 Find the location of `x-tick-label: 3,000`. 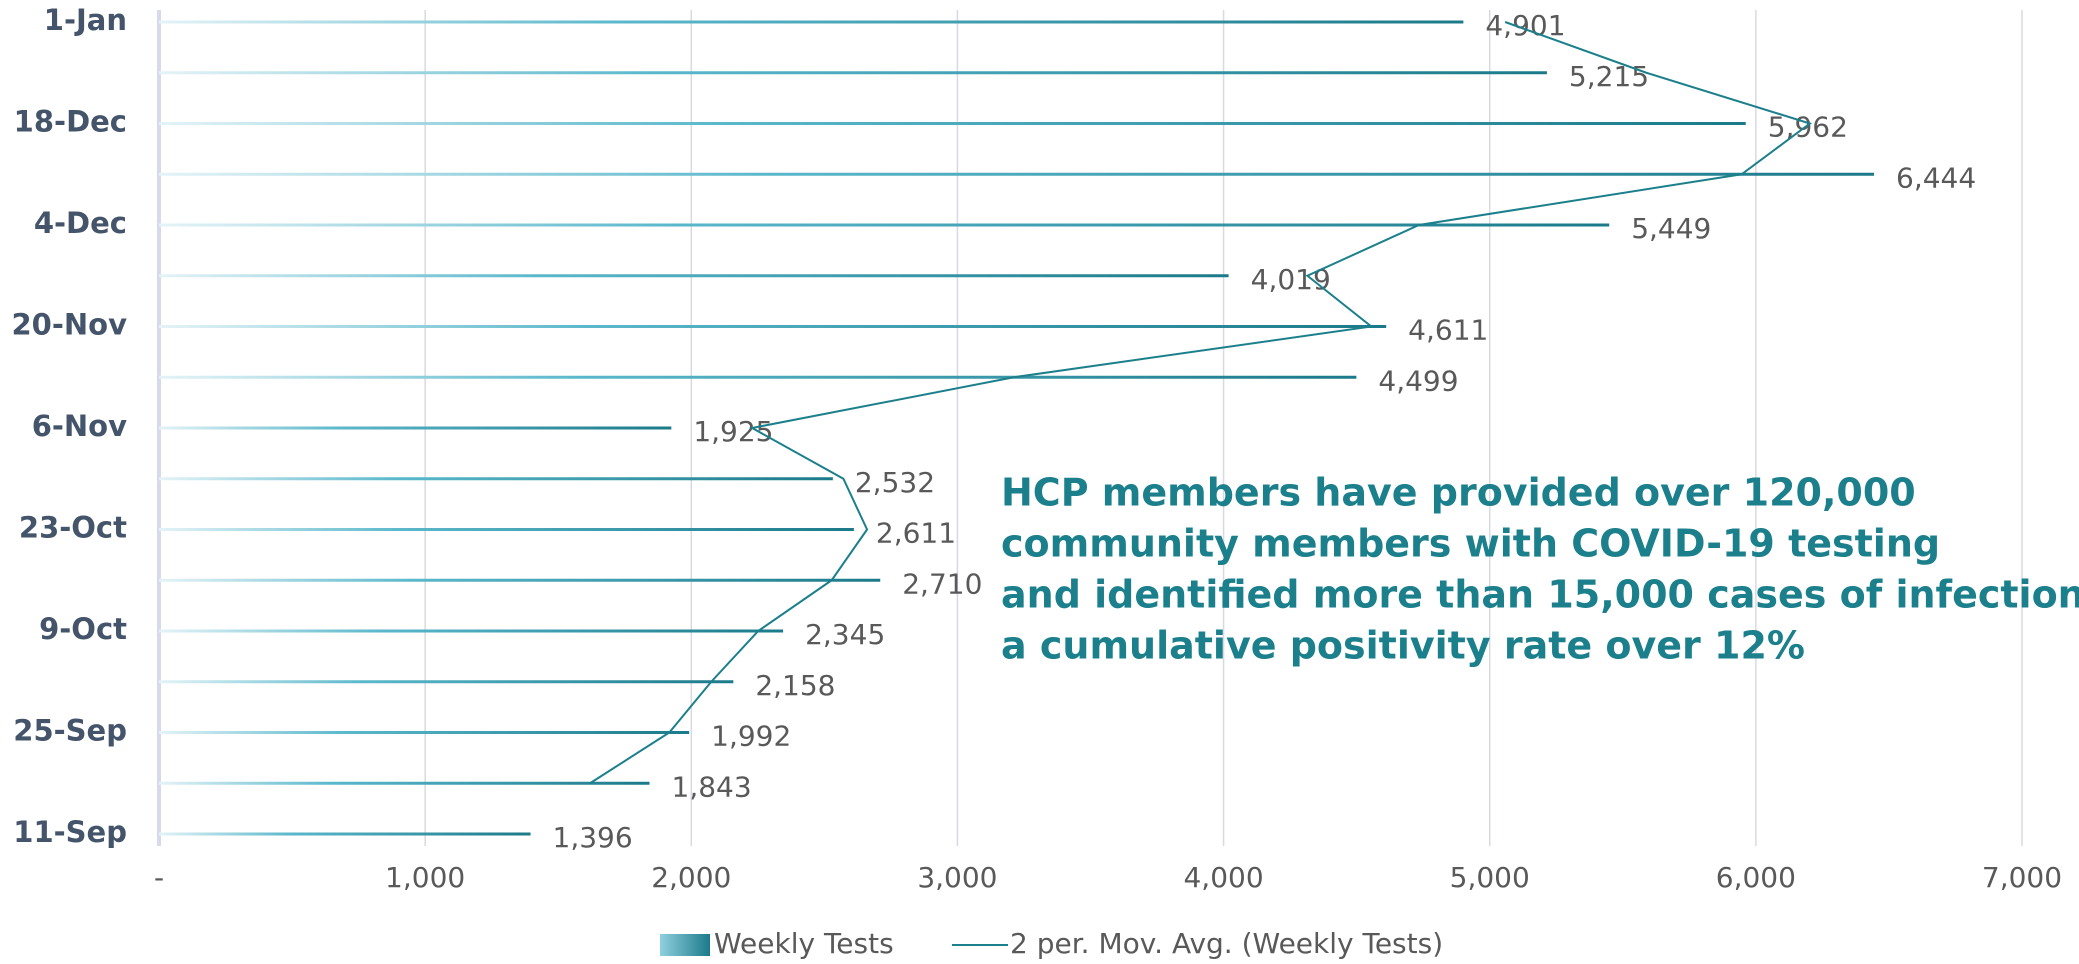

x-tick-label: 3,000 is located at coordinates (957, 877).